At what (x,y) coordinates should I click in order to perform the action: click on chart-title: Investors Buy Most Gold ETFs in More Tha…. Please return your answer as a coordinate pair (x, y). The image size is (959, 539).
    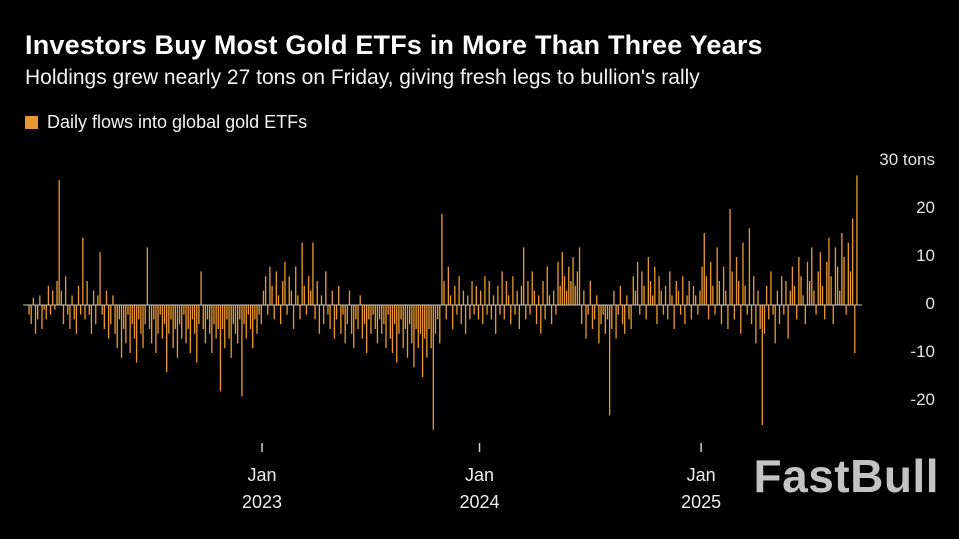
    Looking at the image, I should click on (394, 45).